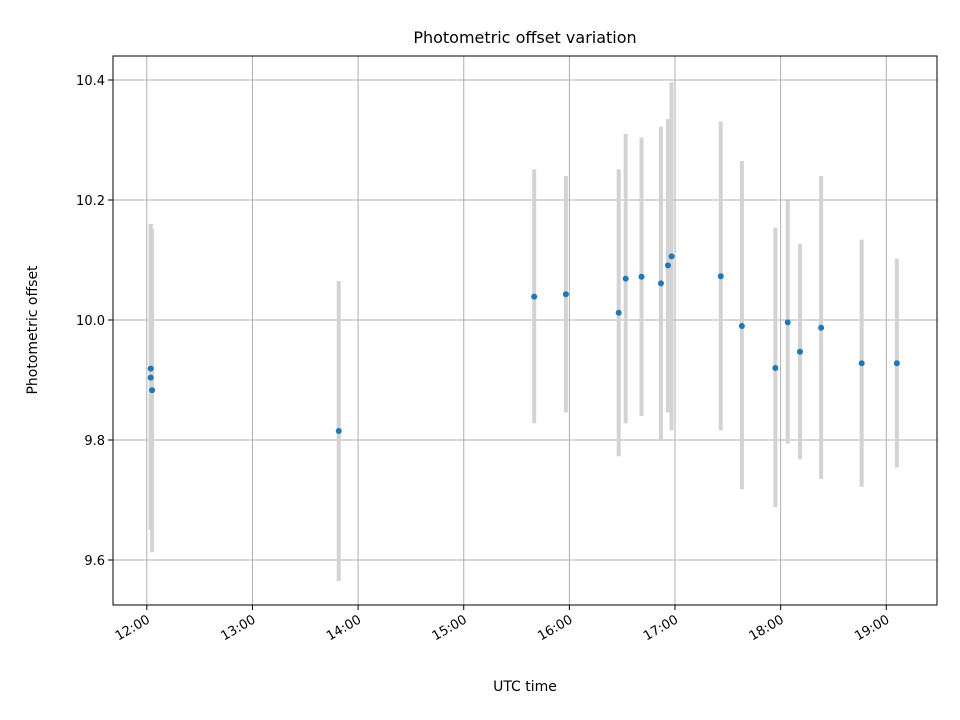 Image resolution: width=960 pixels, height=720 pixels. I want to click on x-tick-label: 19:00, so click(872, 628).